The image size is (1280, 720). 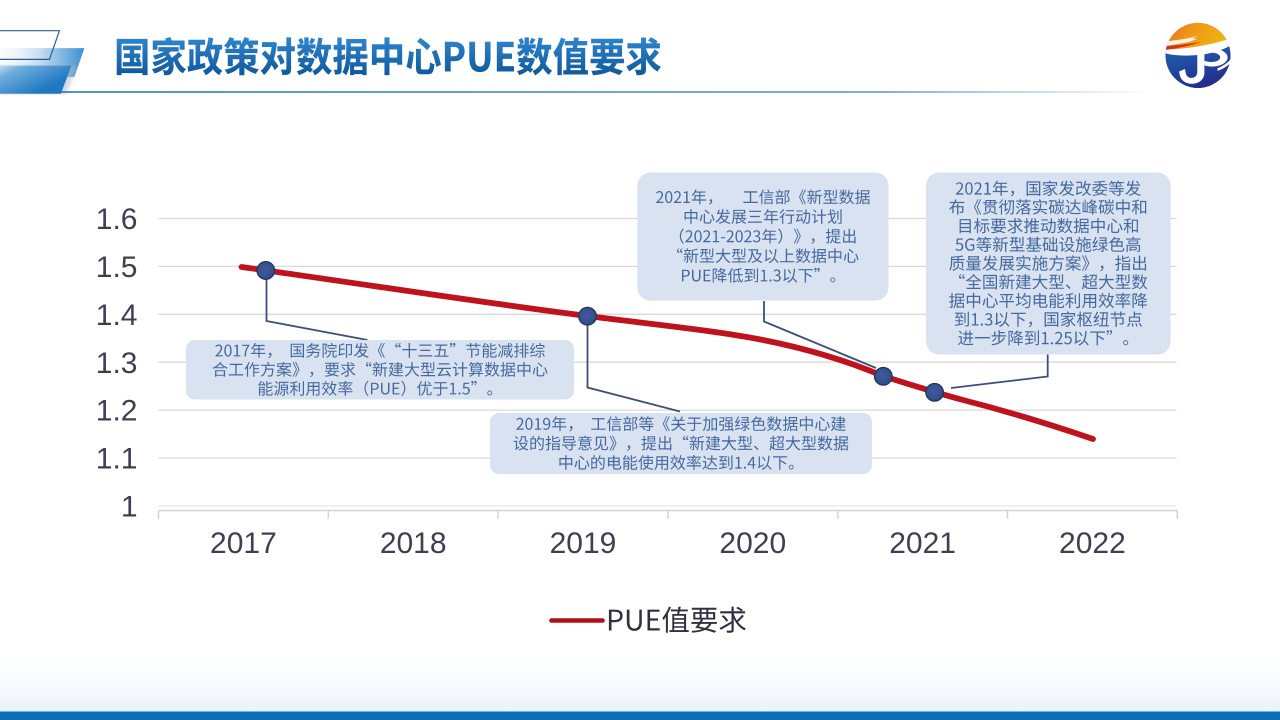 I want to click on svg-text: 2022, so click(x=1092, y=543).